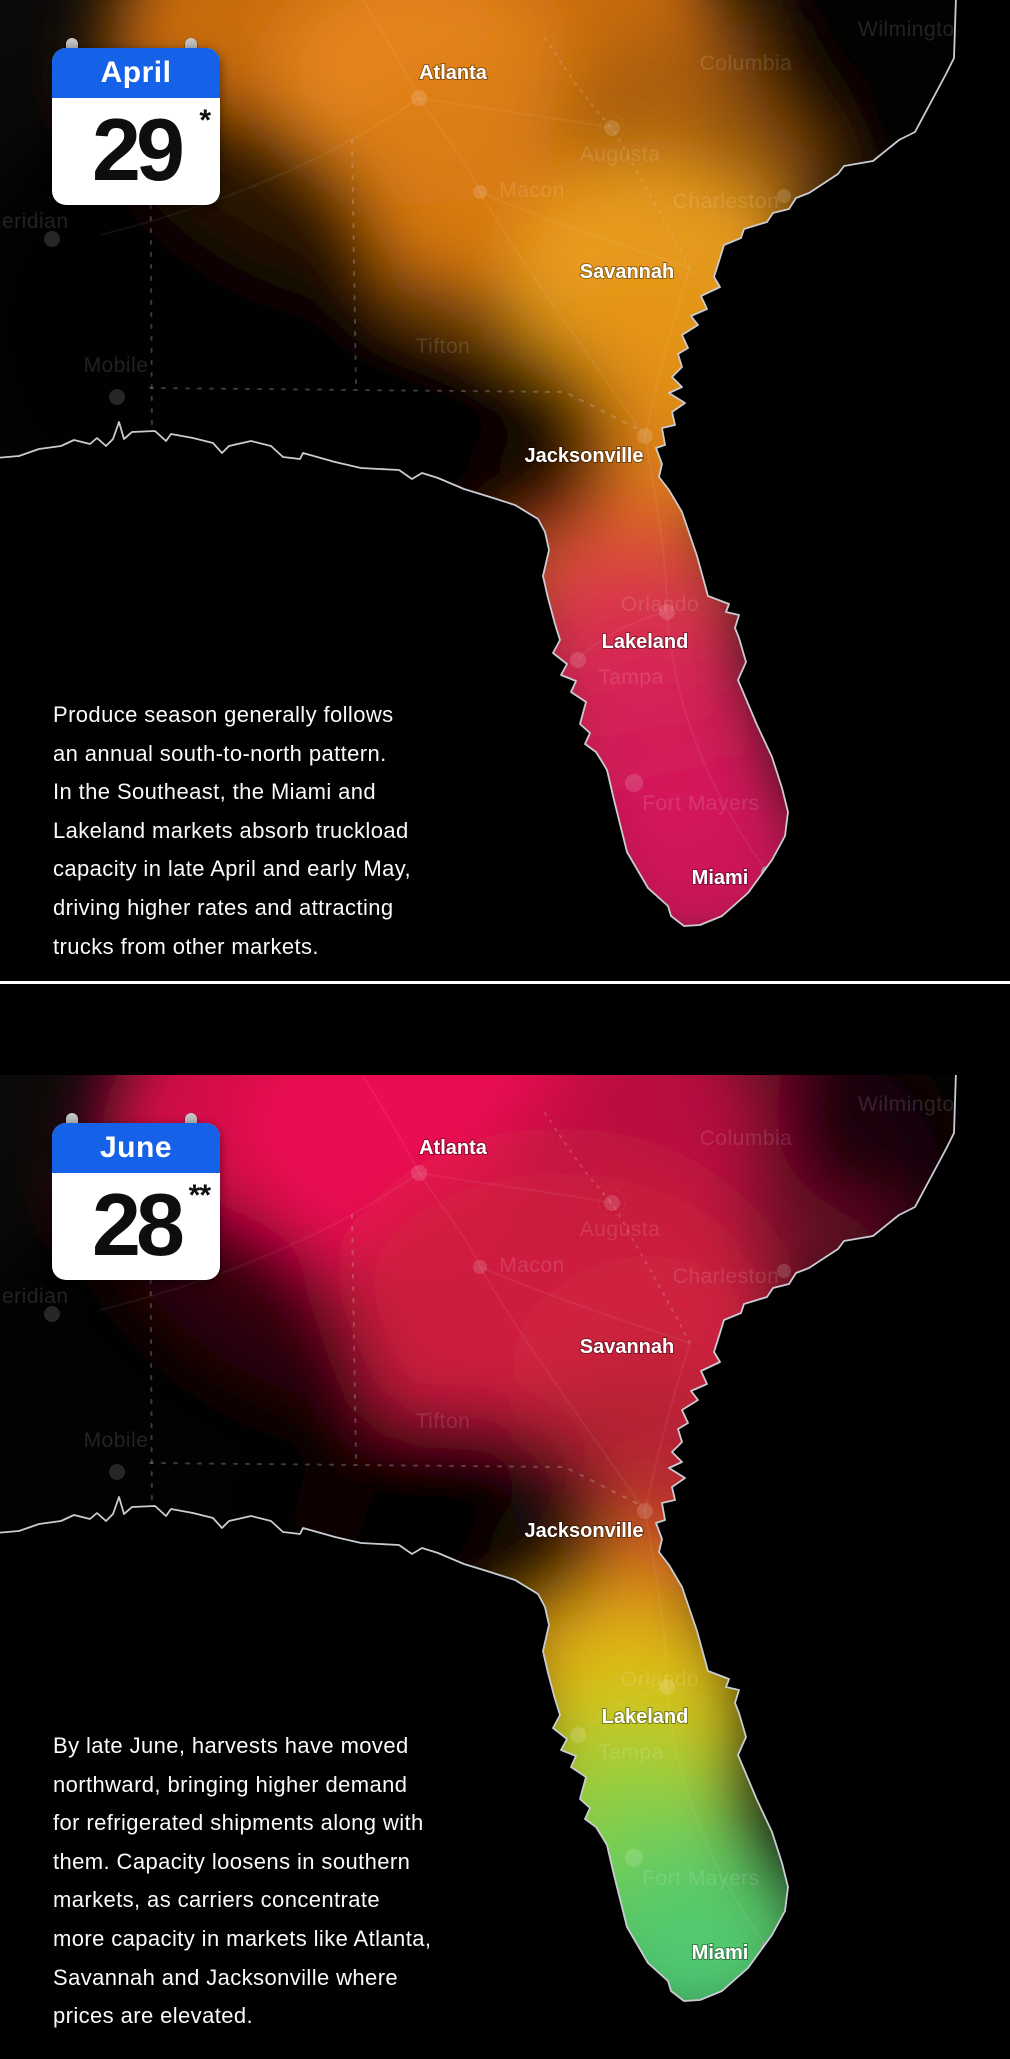 This screenshot has width=1010, height=2059. I want to click on calendar-month-header: April, so click(136, 73).